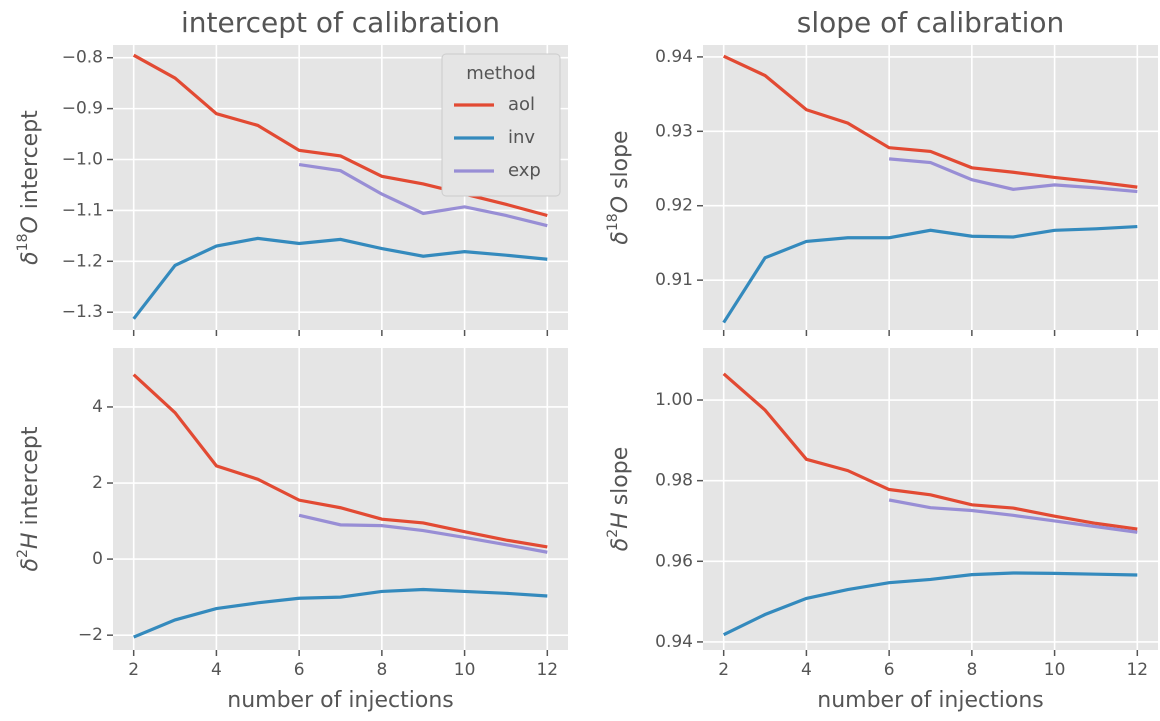 This screenshot has height=721, width=1160. Describe the element at coordinates (501, 73) in the screenshot. I see `legend-title: method` at that location.